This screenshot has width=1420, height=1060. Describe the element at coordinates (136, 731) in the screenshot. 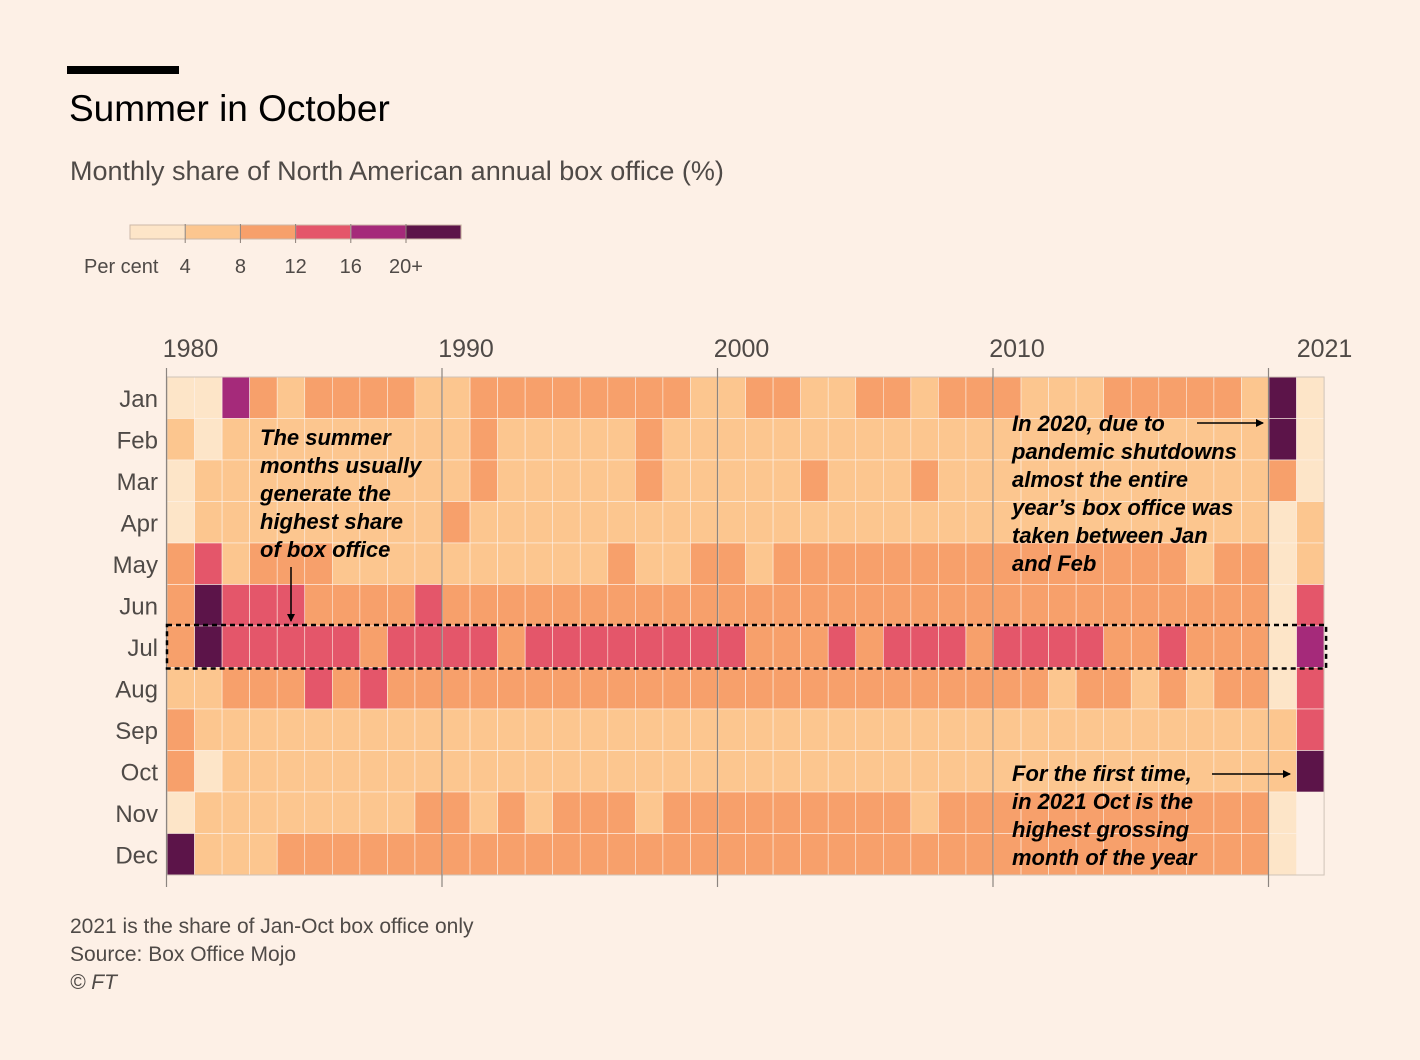

I see `month-label: Sep` at that location.